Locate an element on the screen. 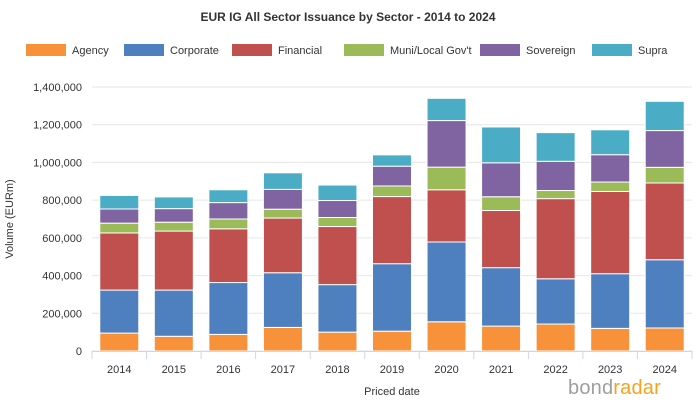  bar-financial-2022 is located at coordinates (555, 239).